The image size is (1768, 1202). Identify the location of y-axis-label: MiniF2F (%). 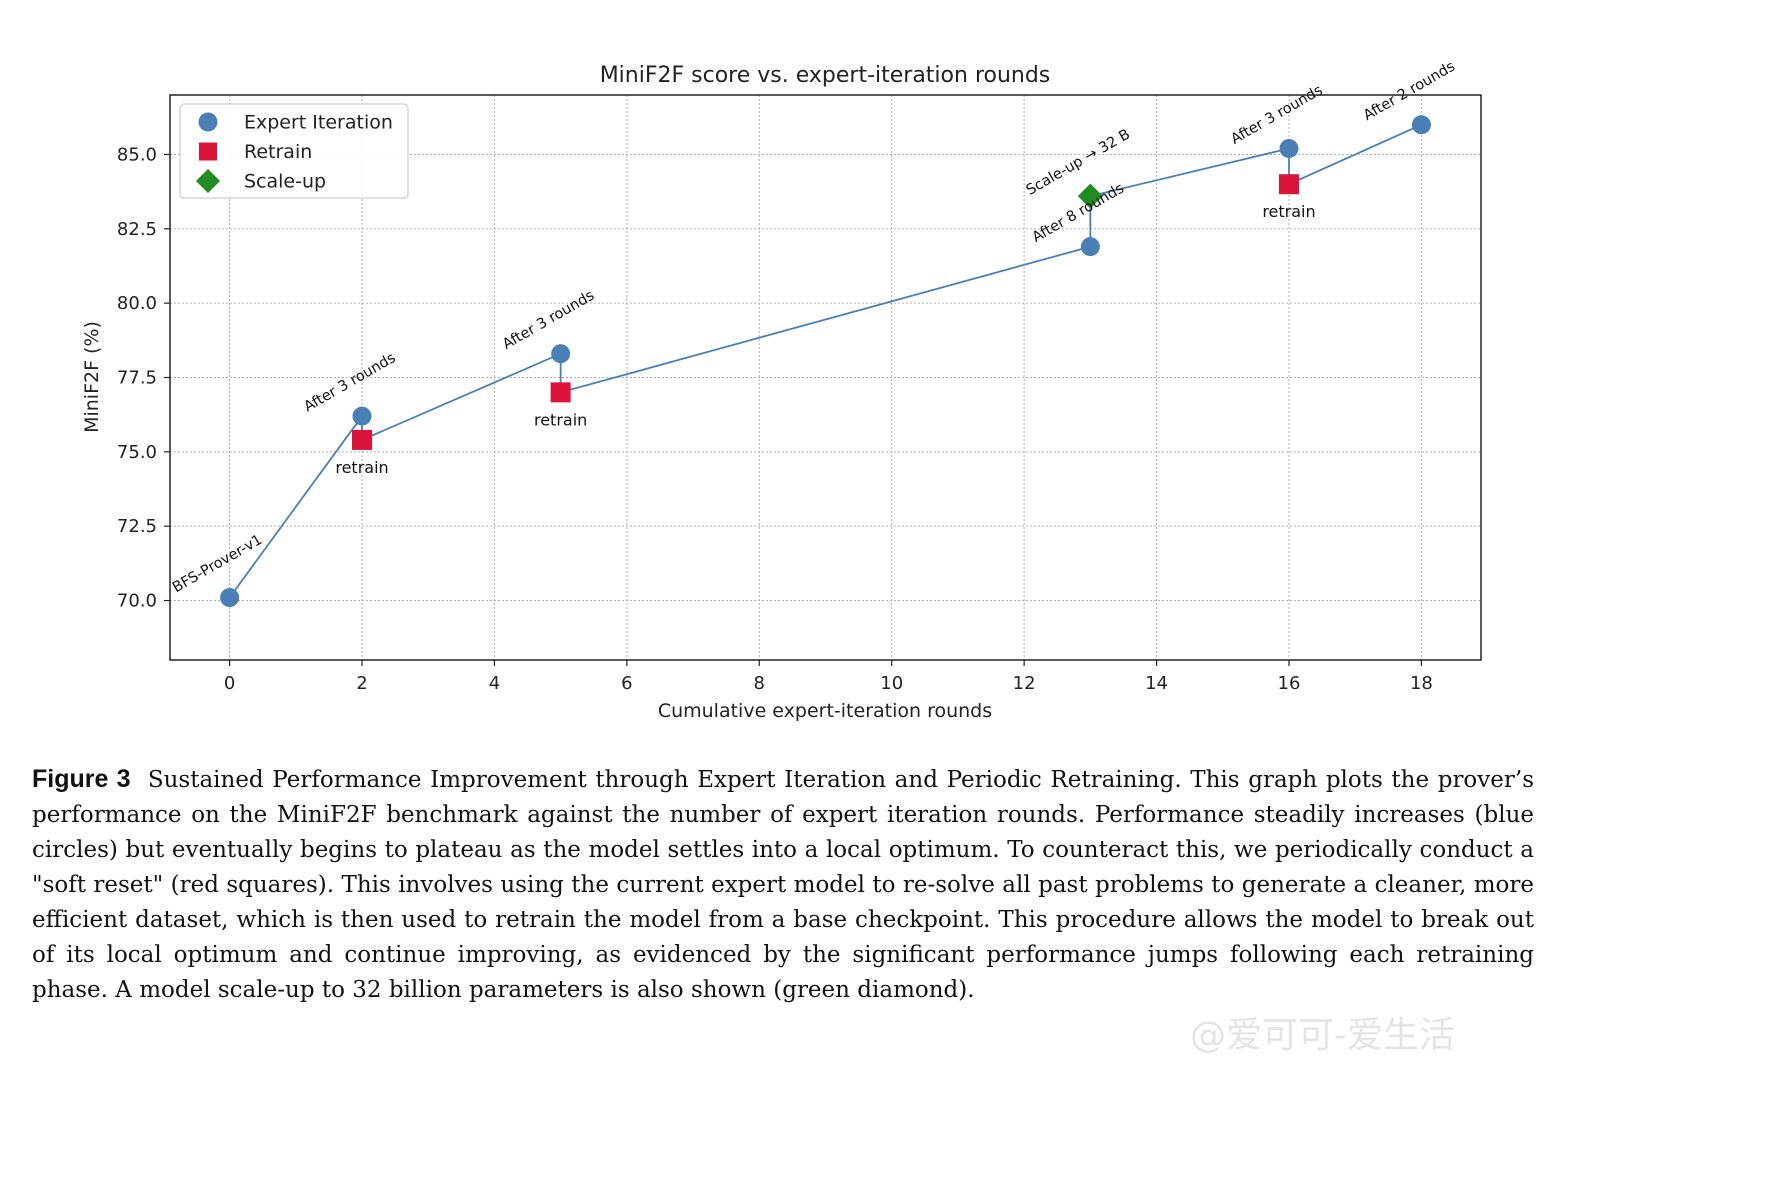
(92, 377).